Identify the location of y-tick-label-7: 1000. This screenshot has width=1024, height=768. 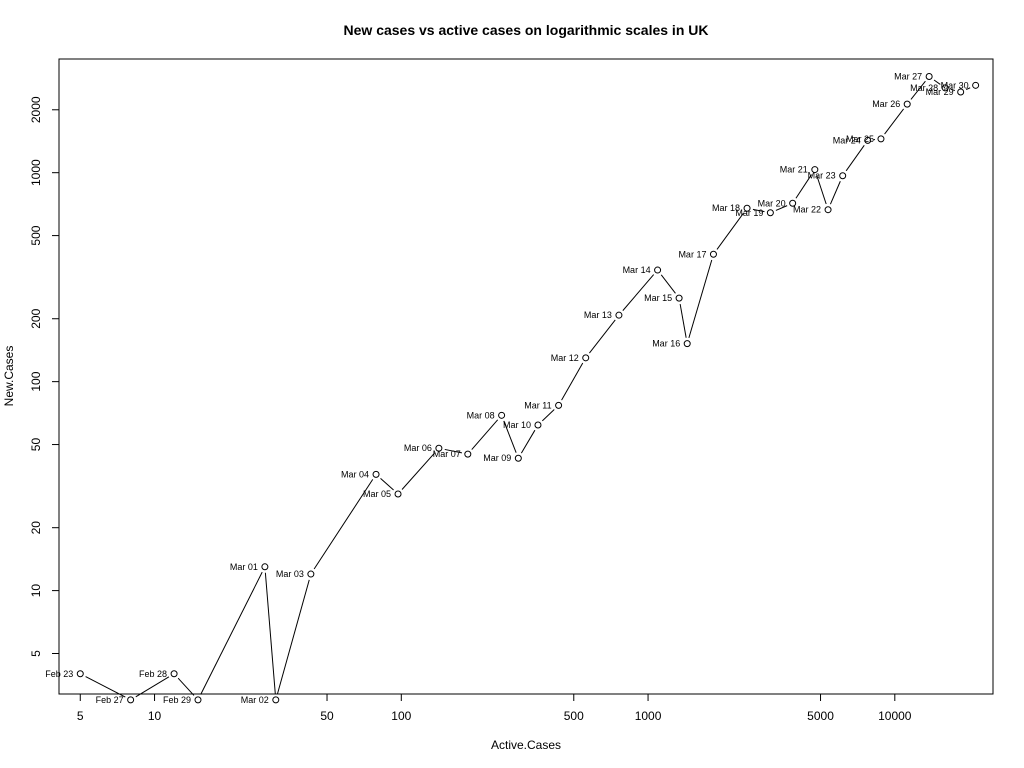
(36, 172).